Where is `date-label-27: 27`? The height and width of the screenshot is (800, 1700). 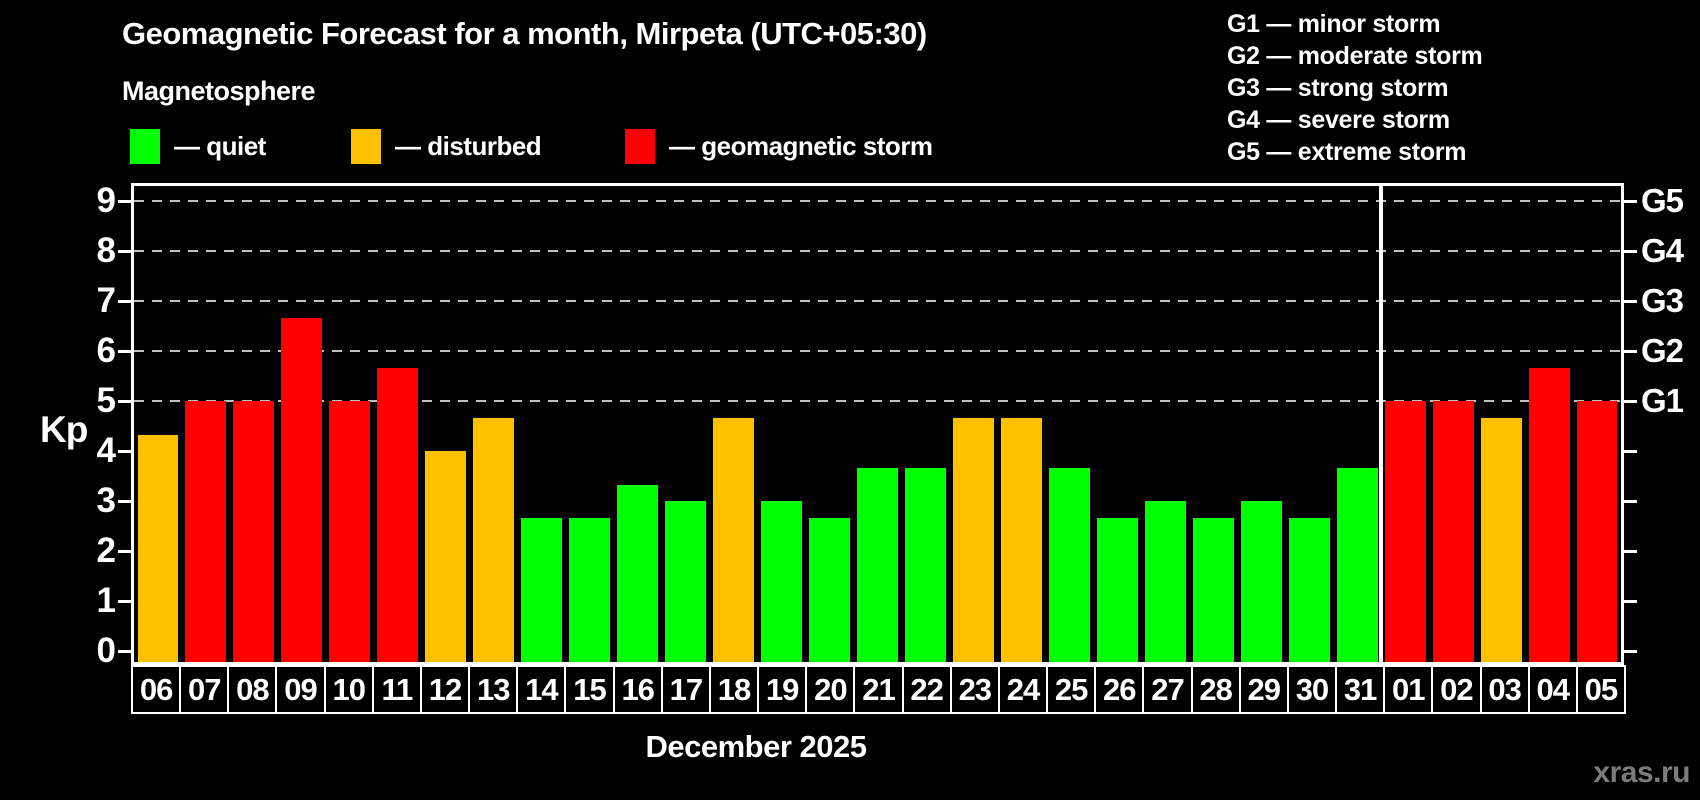 date-label-27: 27 is located at coordinates (1167, 689).